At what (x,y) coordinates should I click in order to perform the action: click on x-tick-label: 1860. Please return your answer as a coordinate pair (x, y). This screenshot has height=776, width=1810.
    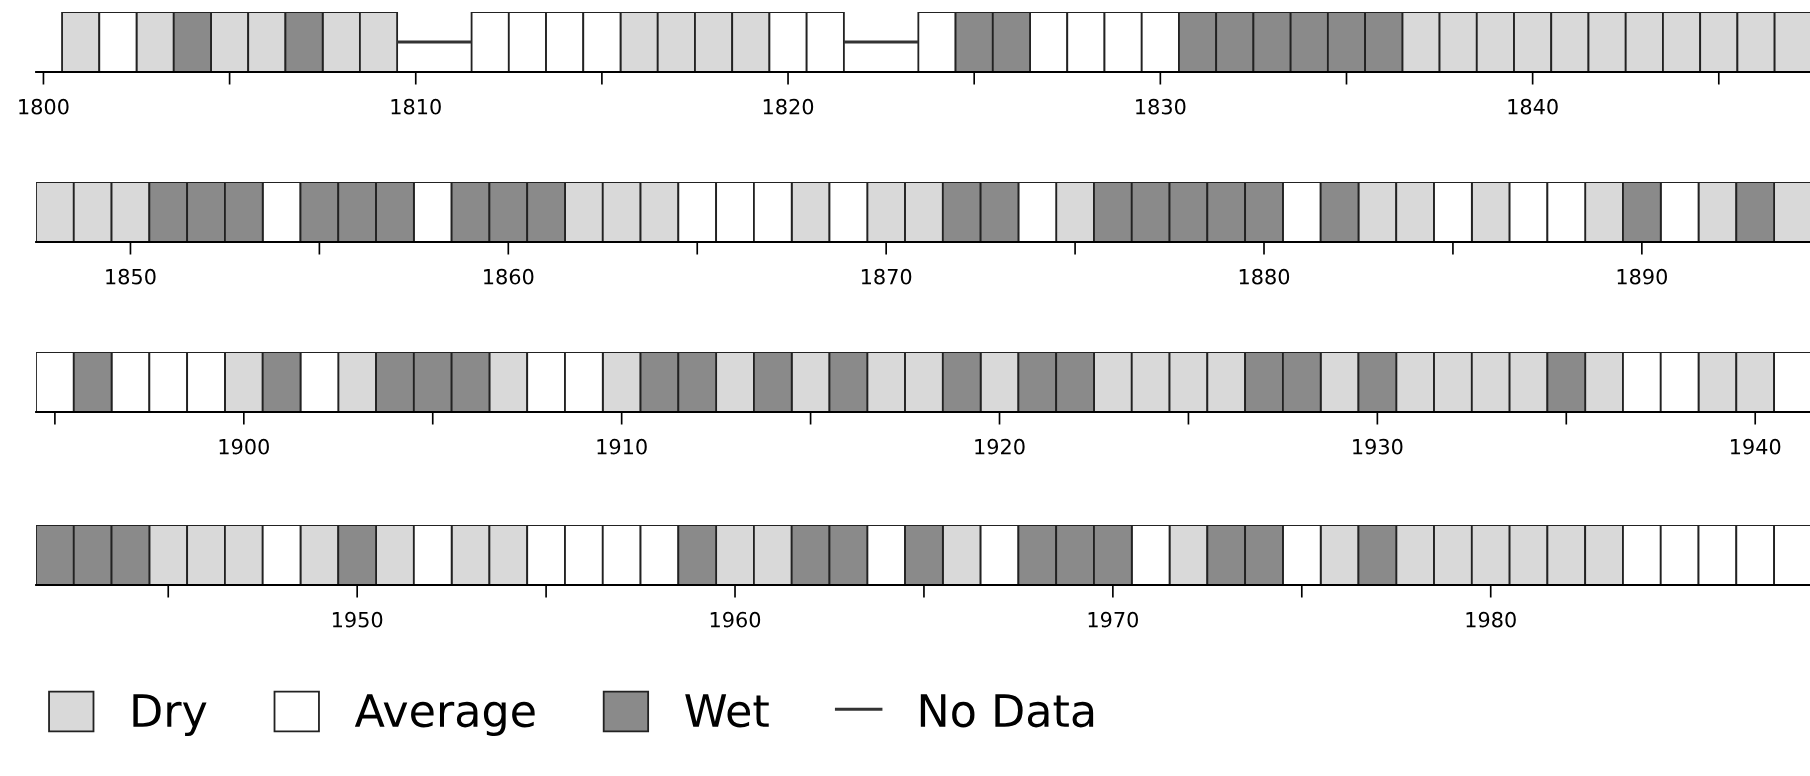
    Looking at the image, I should click on (509, 276).